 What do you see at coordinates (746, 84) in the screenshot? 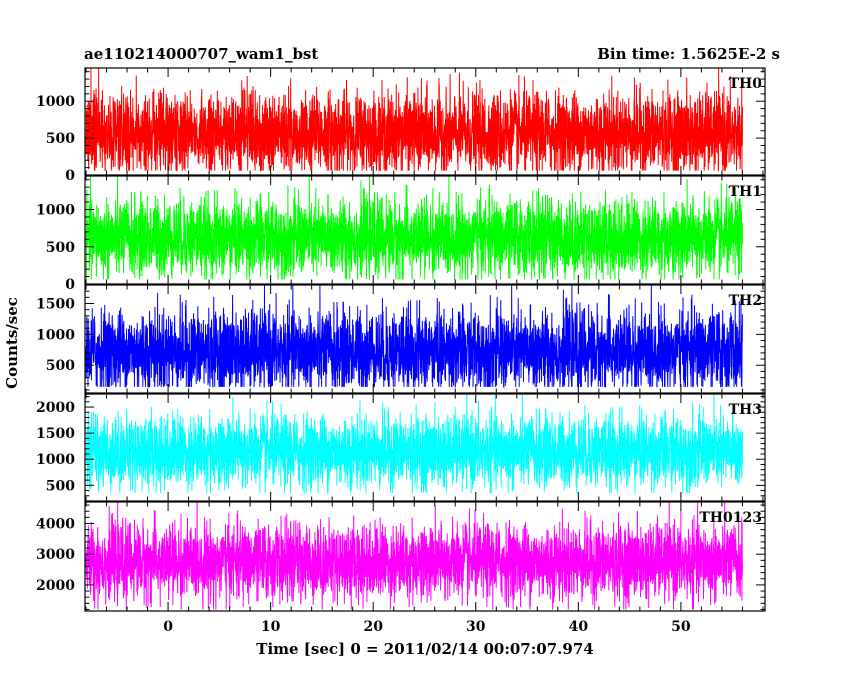
I see `panel-label-th0: TH0` at bounding box center [746, 84].